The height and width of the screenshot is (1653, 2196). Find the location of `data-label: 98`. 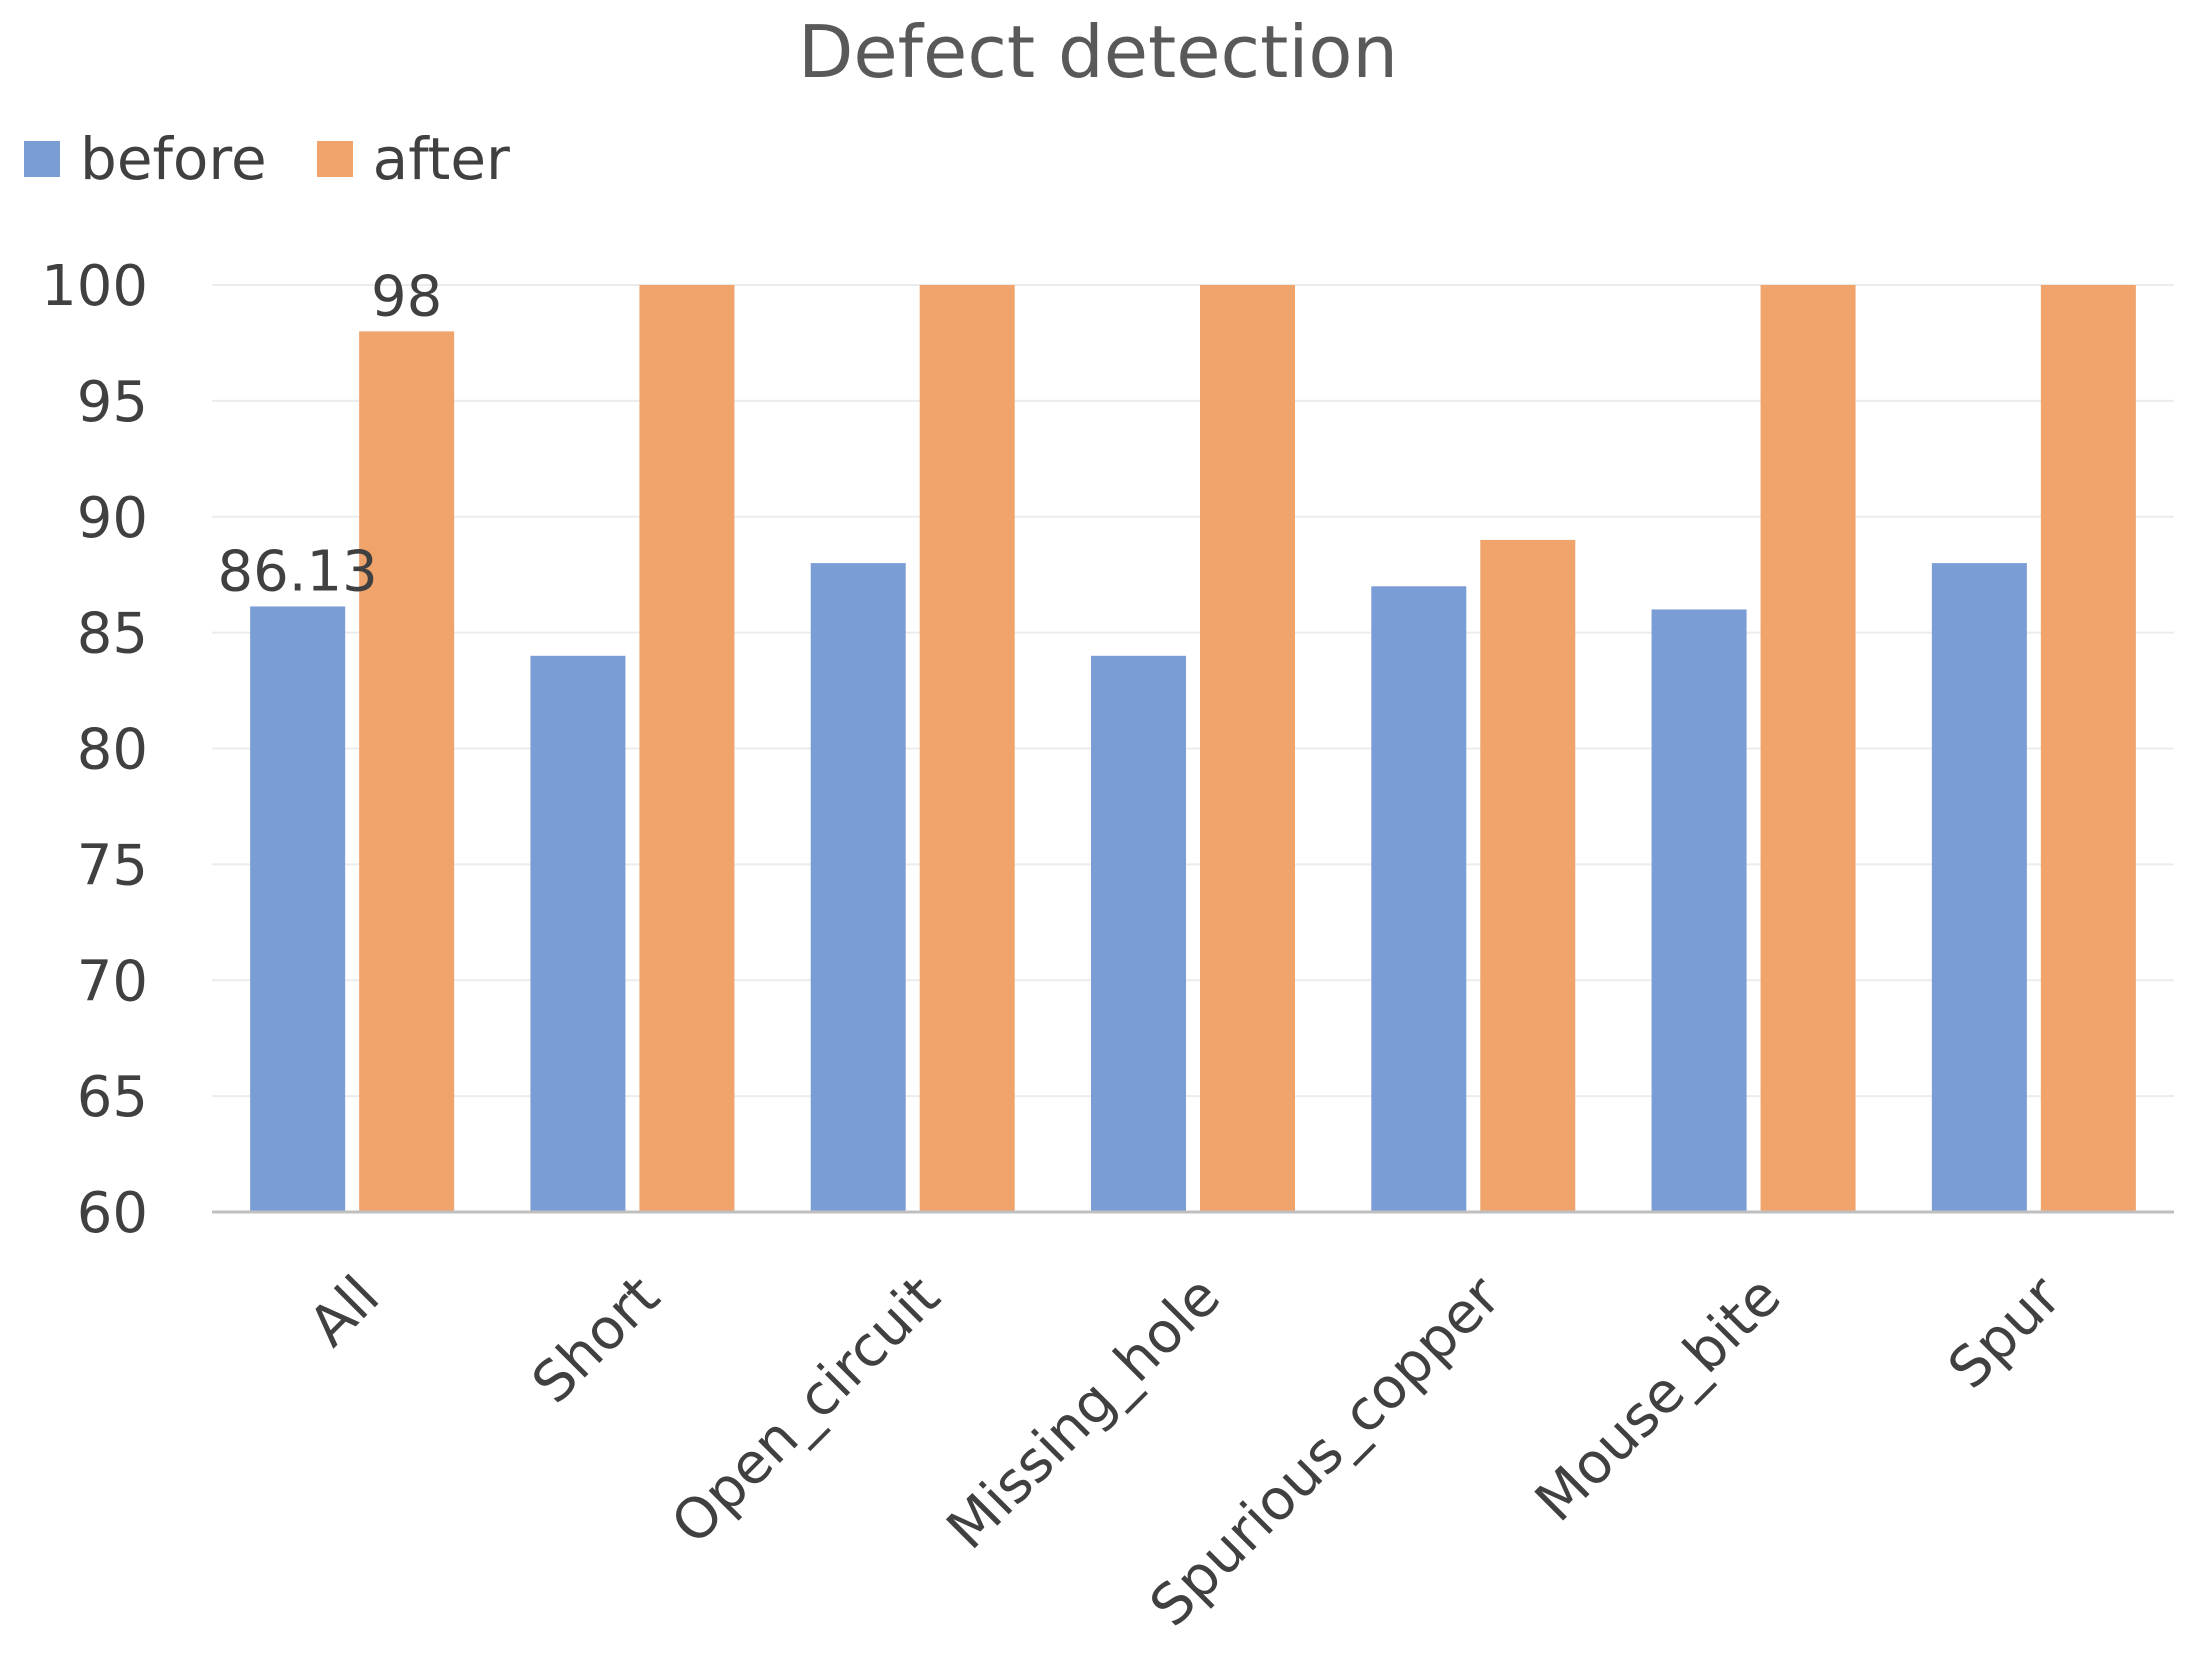

data-label: 98 is located at coordinates (406, 296).